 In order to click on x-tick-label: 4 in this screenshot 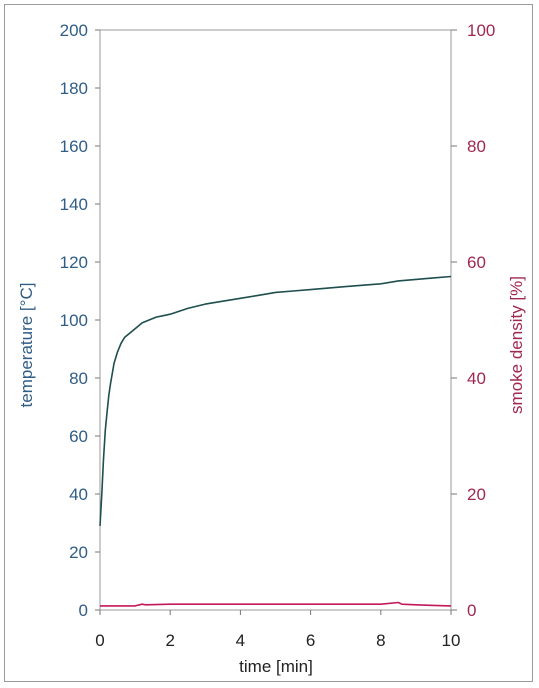, I will do `click(240, 640)`.